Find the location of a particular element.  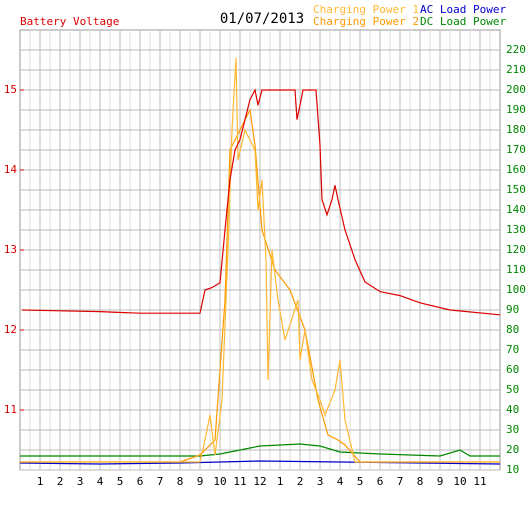

y2-tick-label: 10 is located at coordinates (512, 469).